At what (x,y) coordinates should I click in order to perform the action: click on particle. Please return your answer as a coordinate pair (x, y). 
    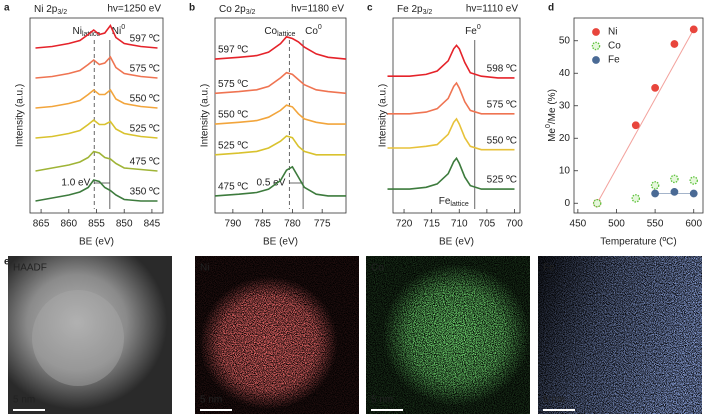
    Looking at the image, I should click on (78, 338).